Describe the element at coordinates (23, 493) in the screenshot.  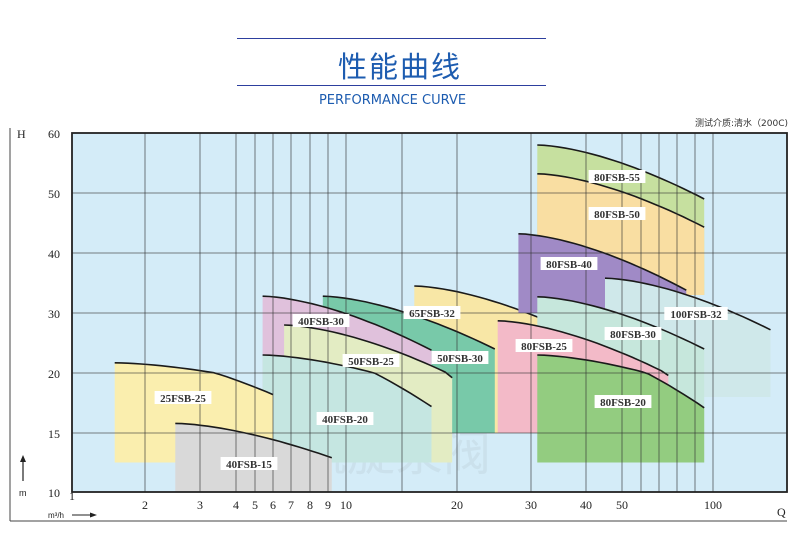
I see `y-unit-label: m` at that location.